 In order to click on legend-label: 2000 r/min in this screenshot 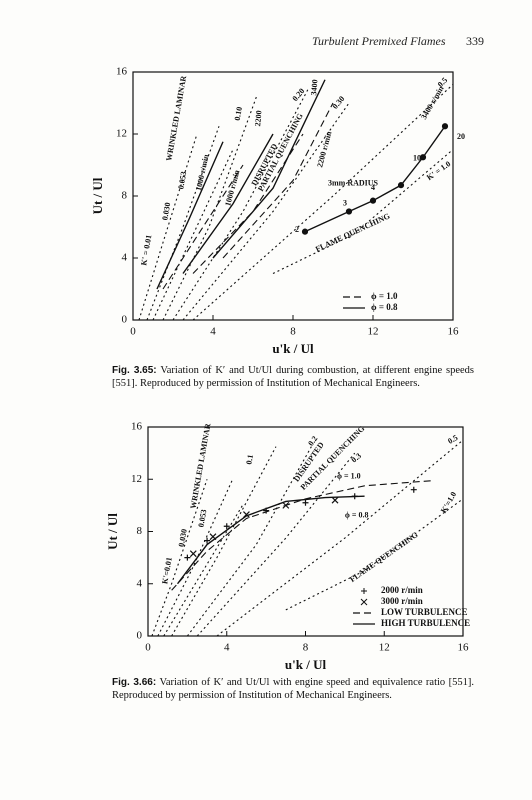, I will do `click(402, 590)`.